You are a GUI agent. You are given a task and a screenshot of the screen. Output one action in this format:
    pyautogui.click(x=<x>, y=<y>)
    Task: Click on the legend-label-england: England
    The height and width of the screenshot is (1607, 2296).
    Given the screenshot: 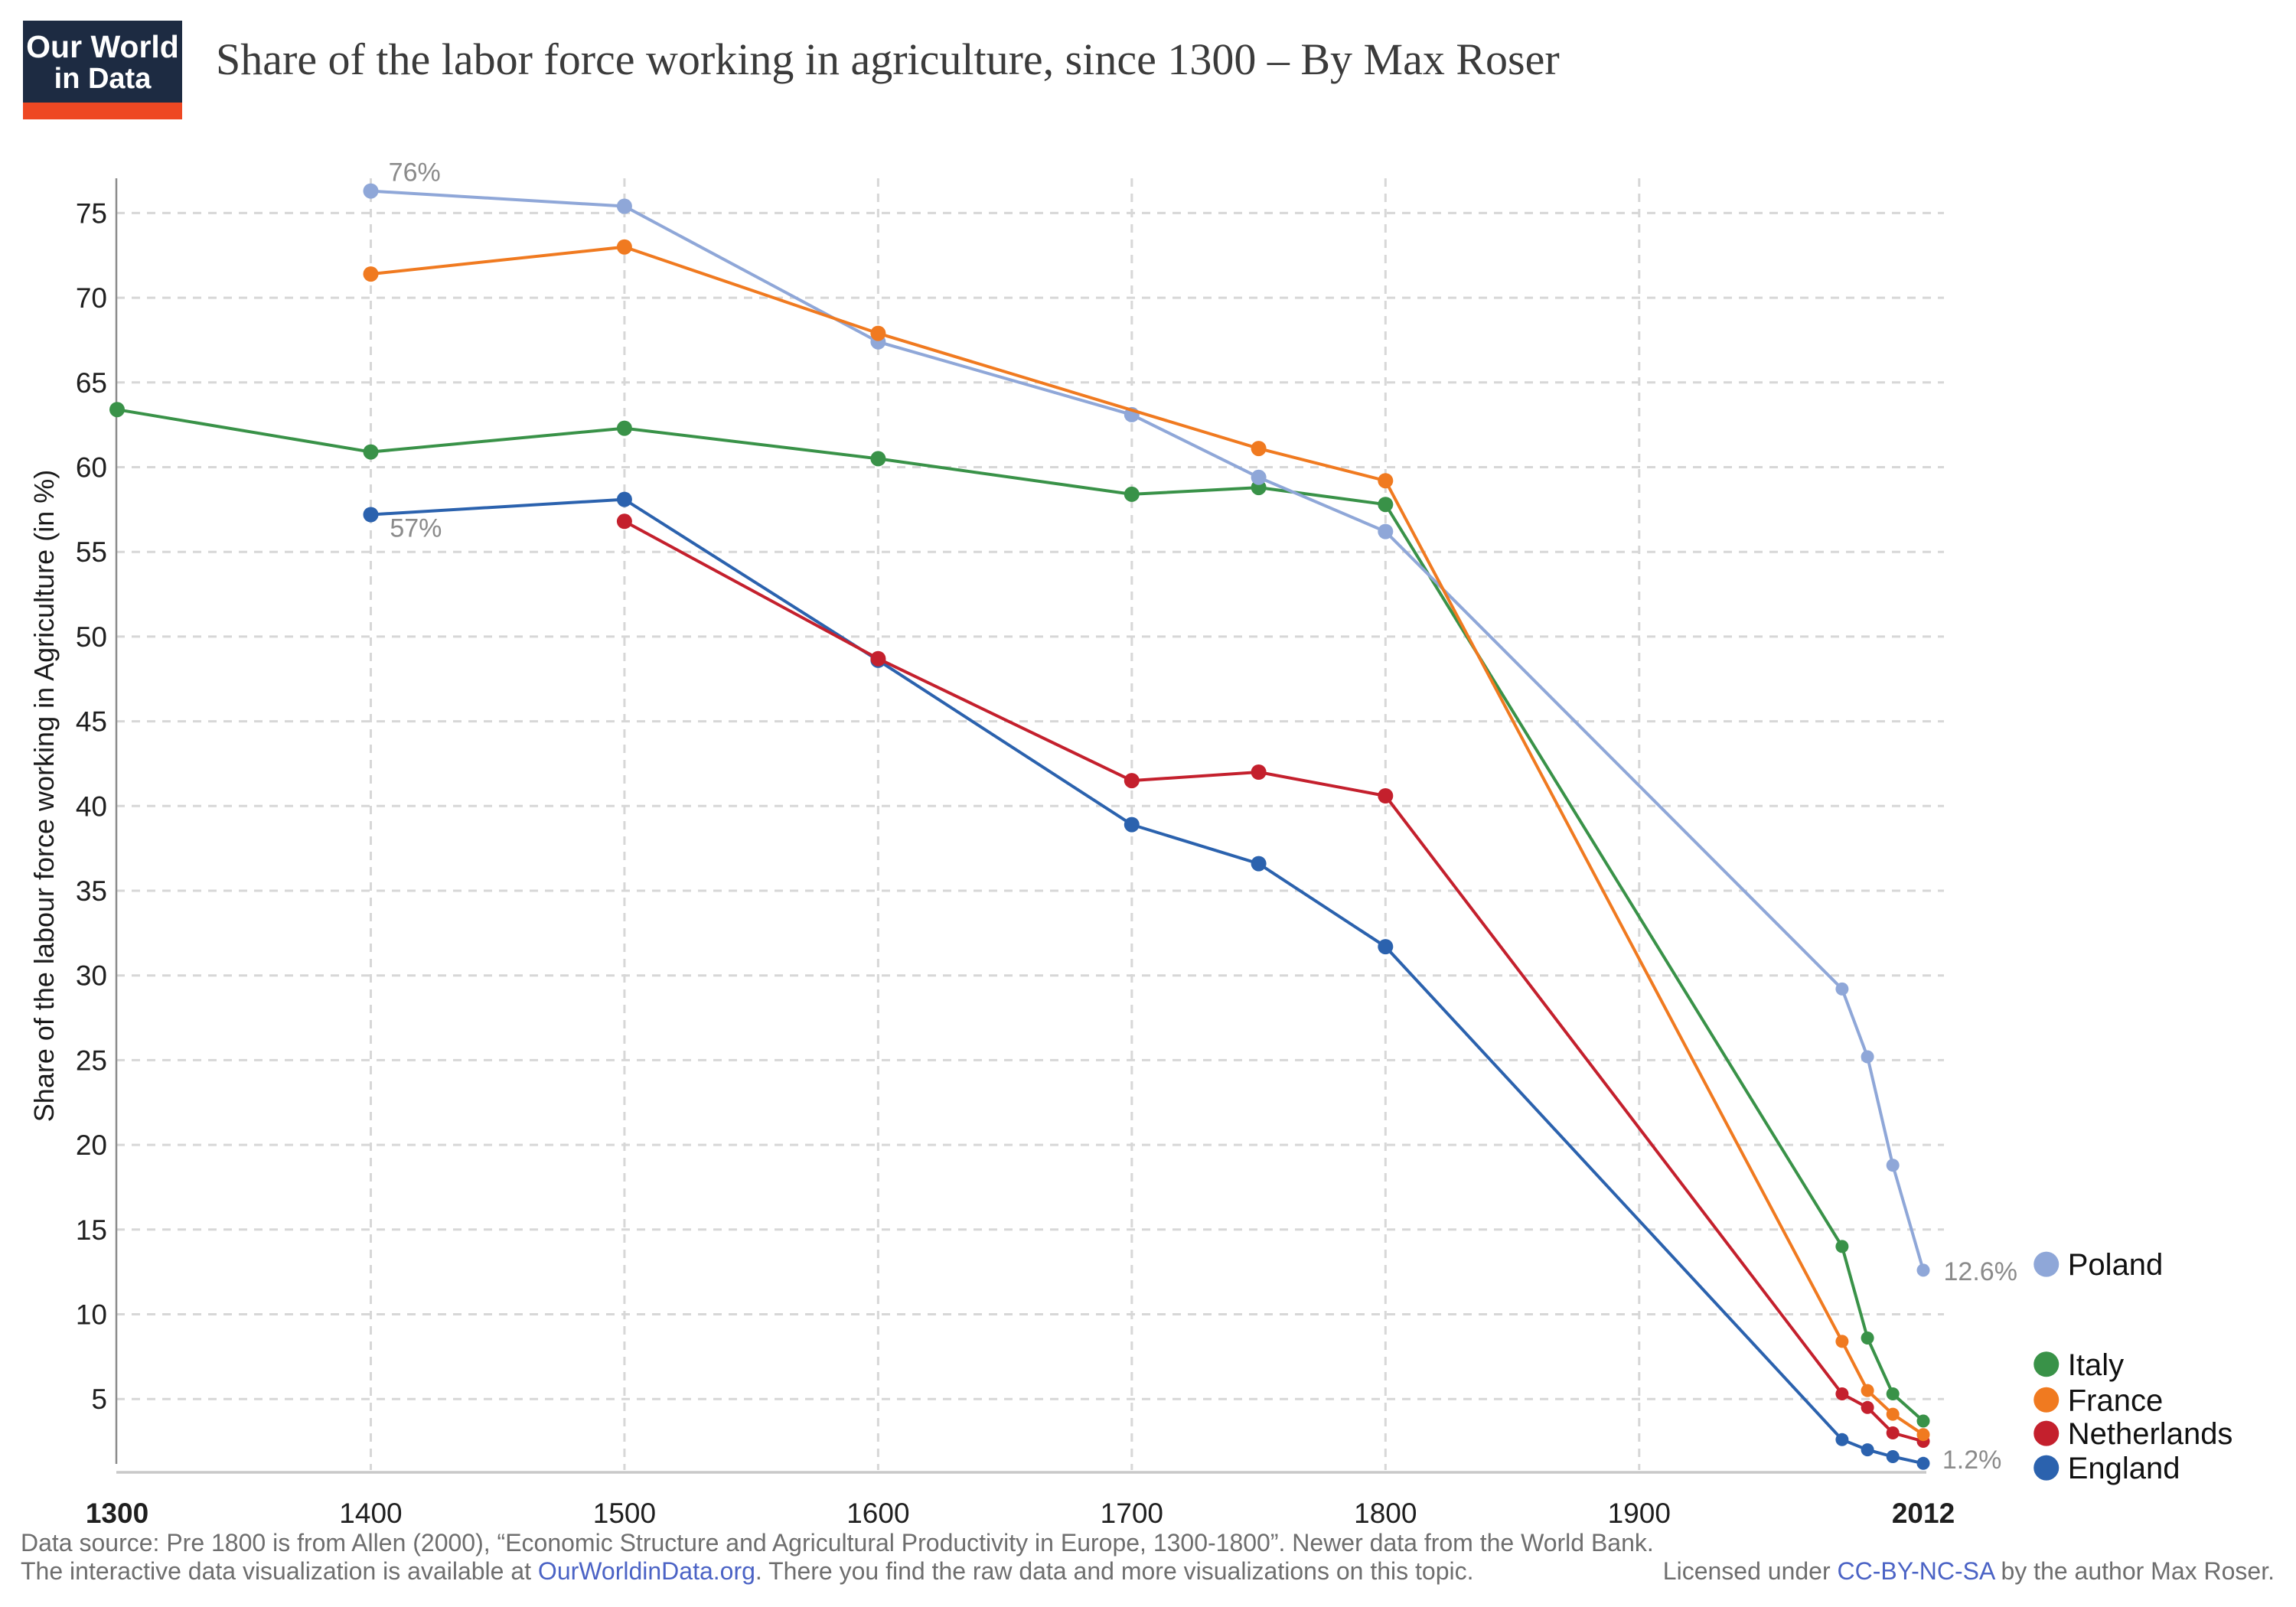 What is the action you would take?
    pyautogui.click(x=2124, y=1468)
    